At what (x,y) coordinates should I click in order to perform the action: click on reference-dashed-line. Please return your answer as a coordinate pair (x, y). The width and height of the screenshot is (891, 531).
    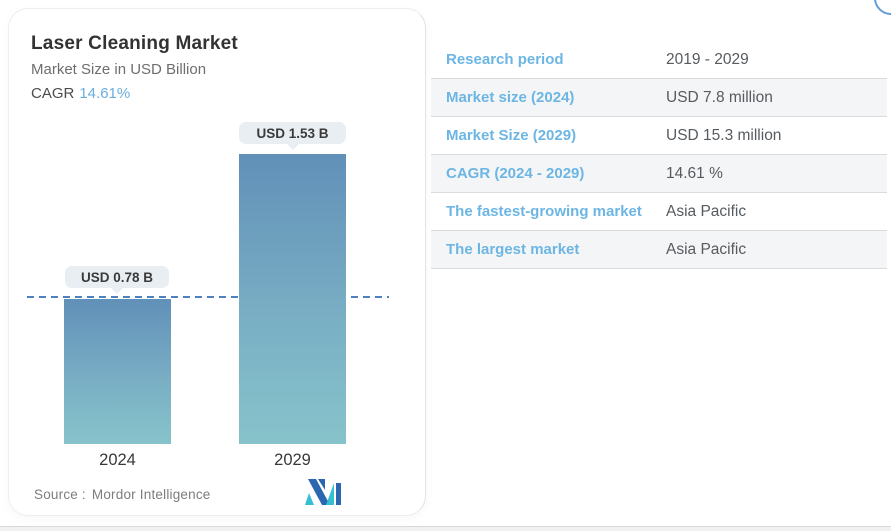
    Looking at the image, I should click on (208, 297).